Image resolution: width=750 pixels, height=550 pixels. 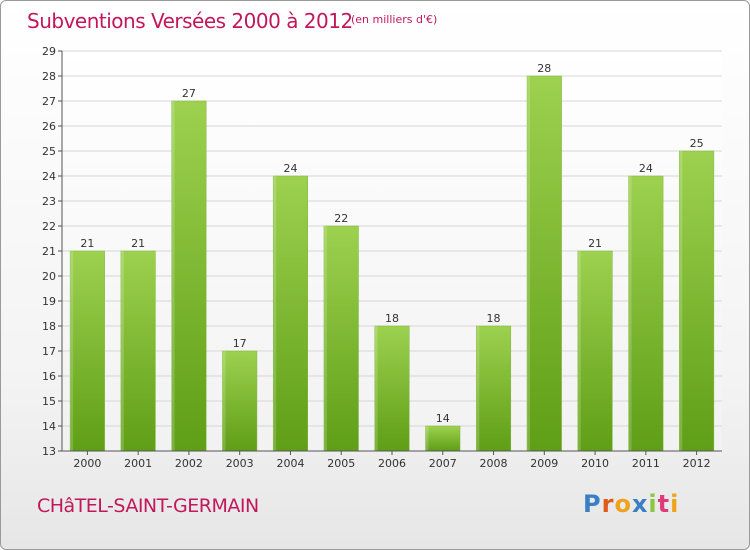 I want to click on y-tick-label: 27, so click(x=49, y=101).